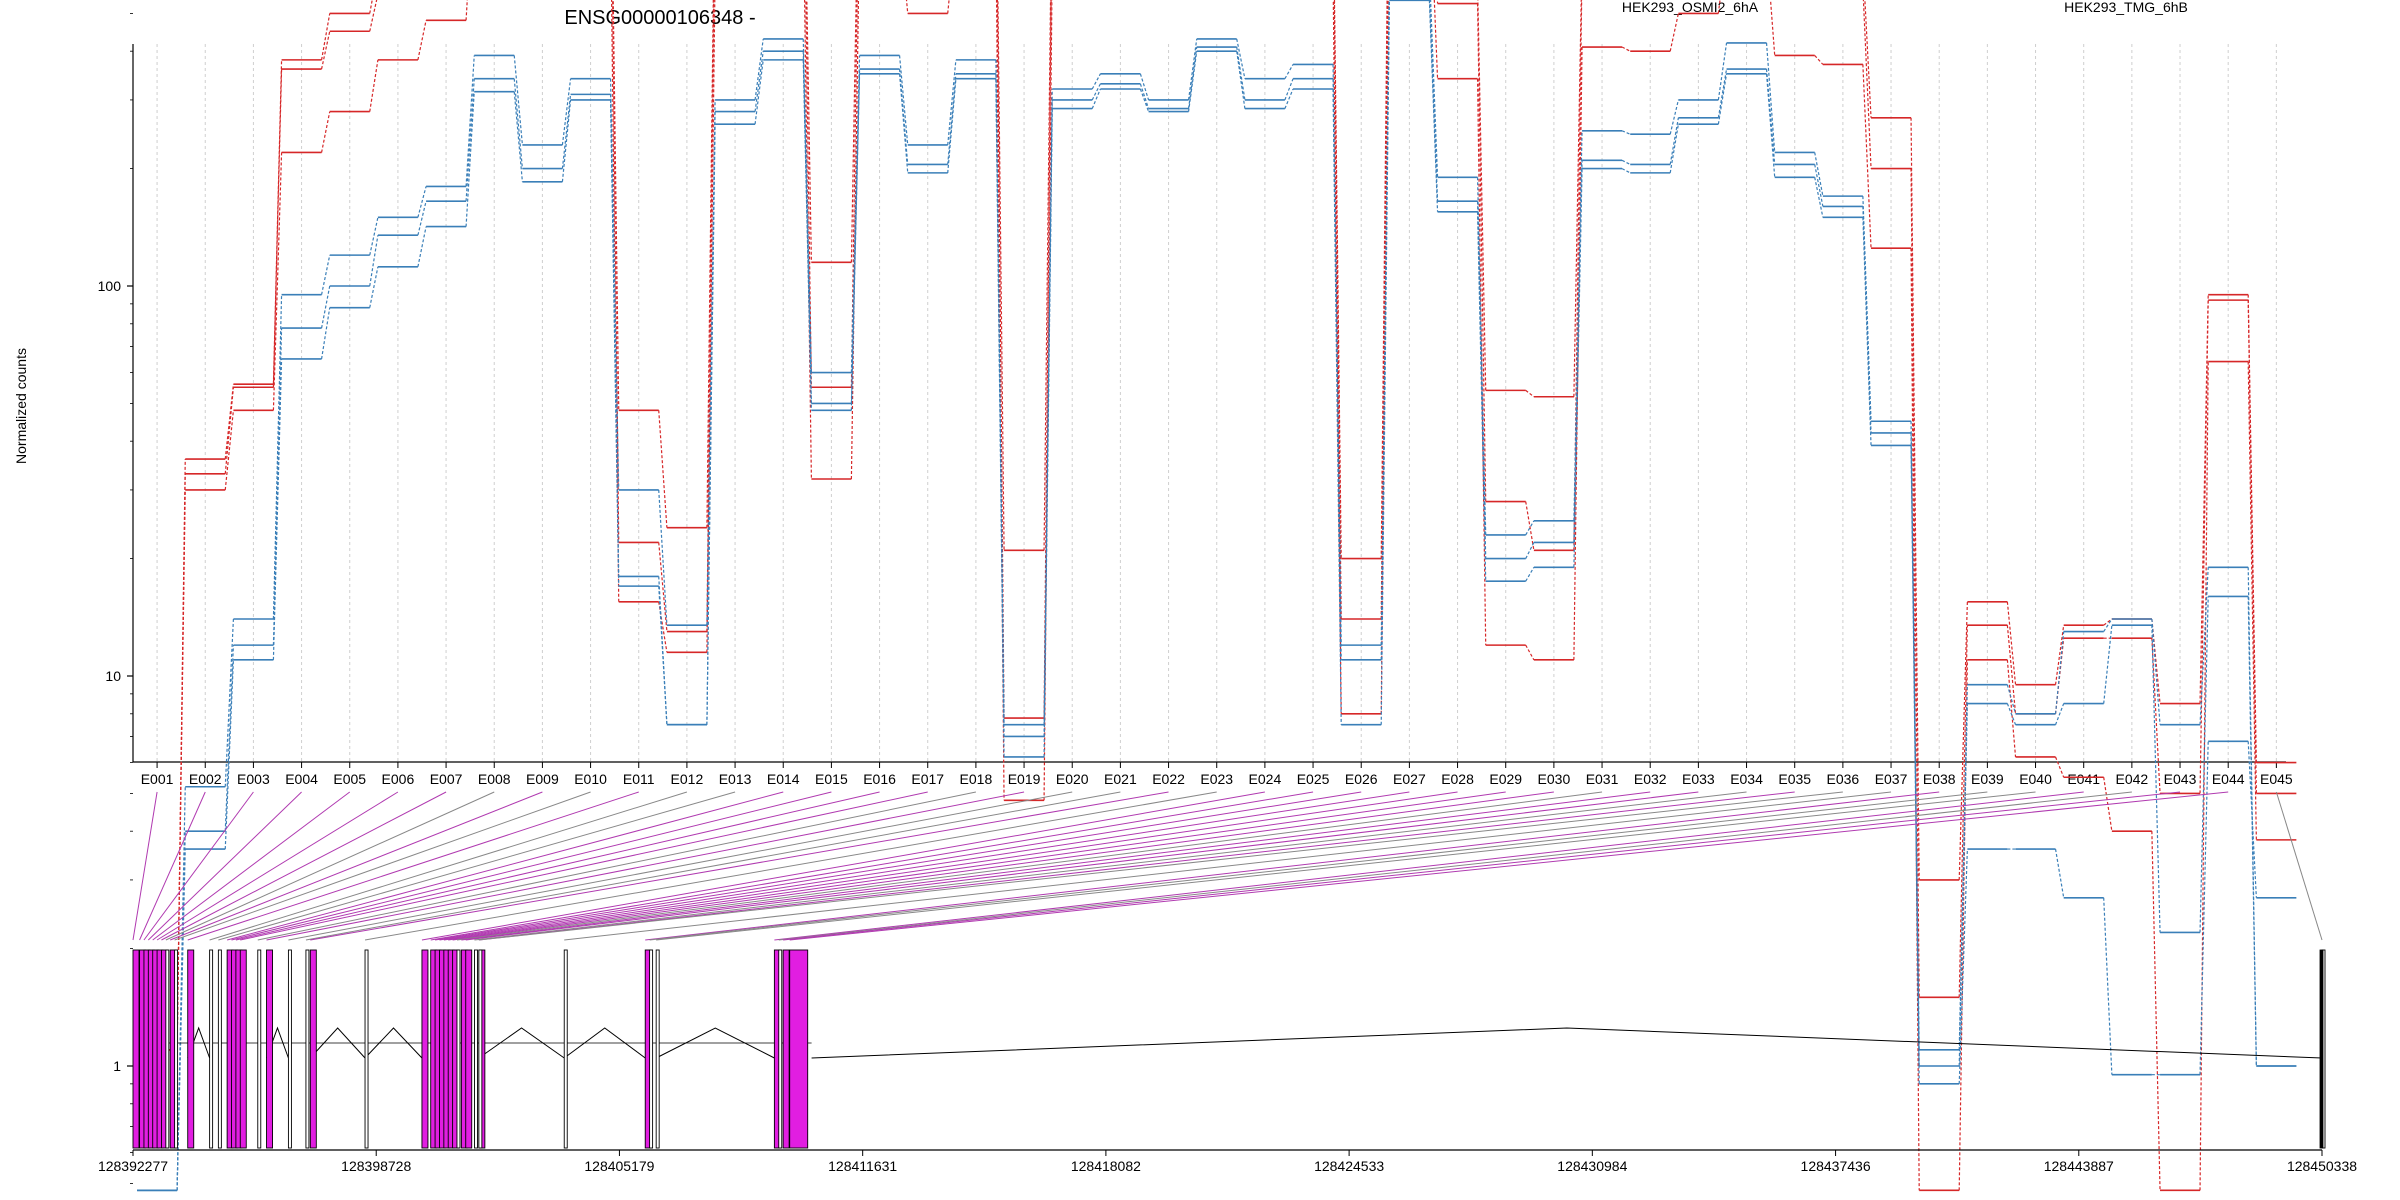 The image size is (2400, 1200). I want to click on exon-box-e024, so click(425, 1049).